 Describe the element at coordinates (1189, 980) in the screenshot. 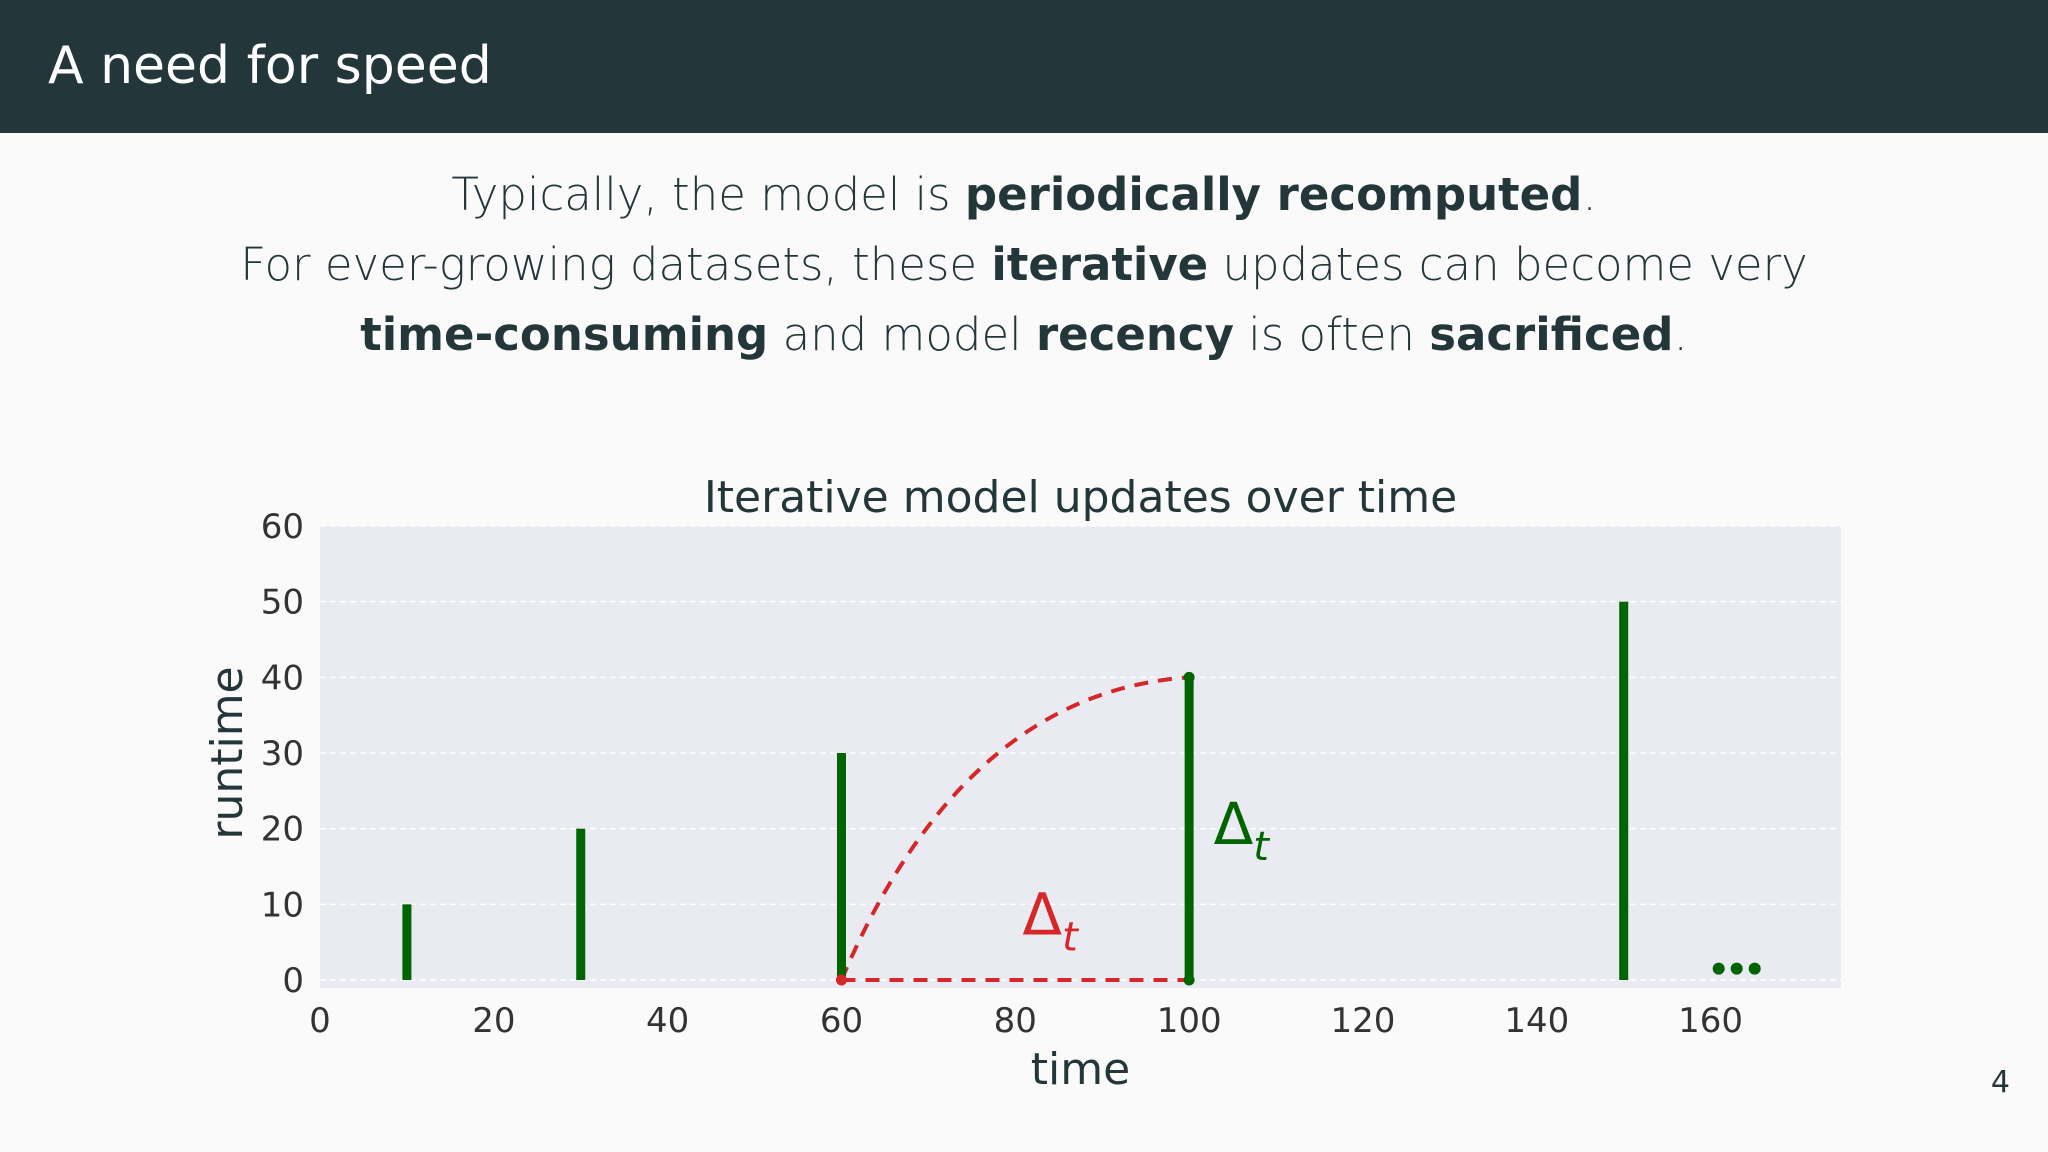

I see `gap-end-marker` at that location.